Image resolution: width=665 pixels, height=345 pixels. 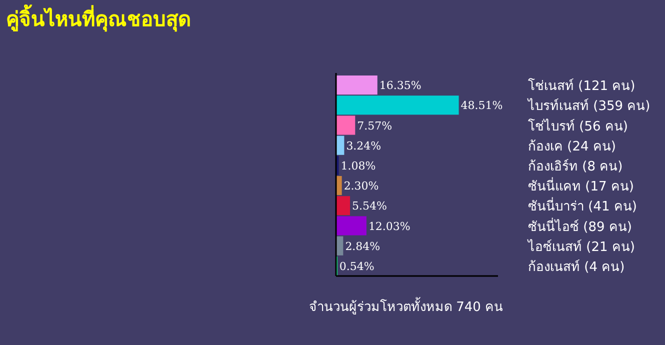 What do you see at coordinates (356, 266) in the screenshot?
I see `data-label: 0.54%` at bounding box center [356, 266].